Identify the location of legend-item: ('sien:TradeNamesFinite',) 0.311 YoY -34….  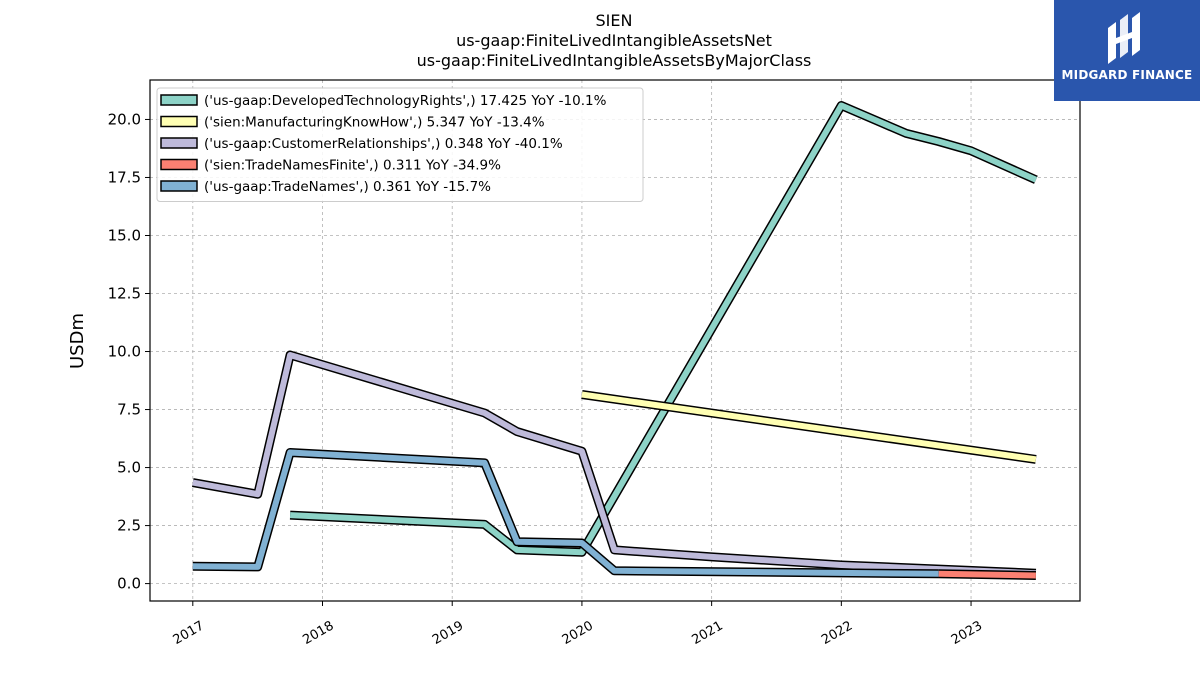
(330, 166).